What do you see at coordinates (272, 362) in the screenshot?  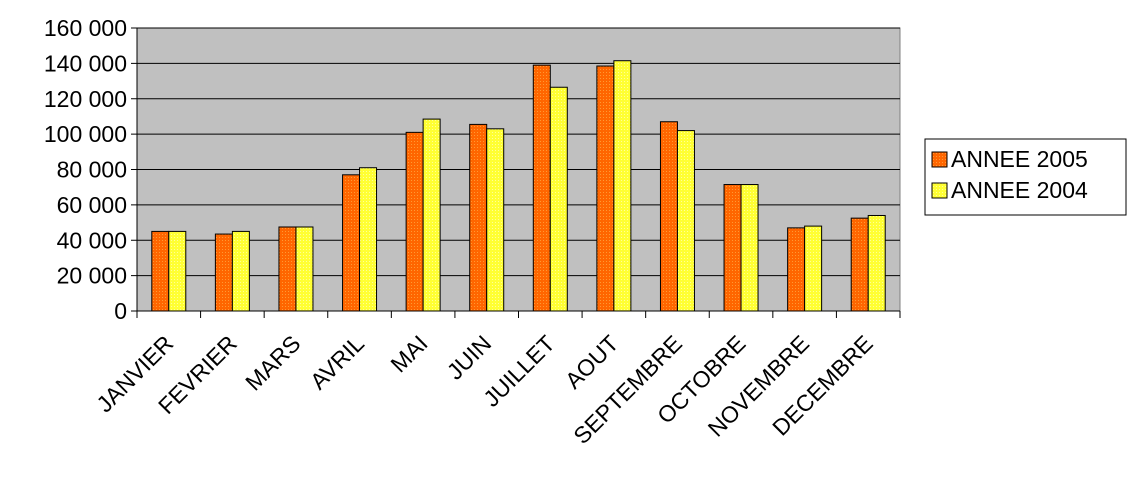 I see `x-tick-label: MARS` at bounding box center [272, 362].